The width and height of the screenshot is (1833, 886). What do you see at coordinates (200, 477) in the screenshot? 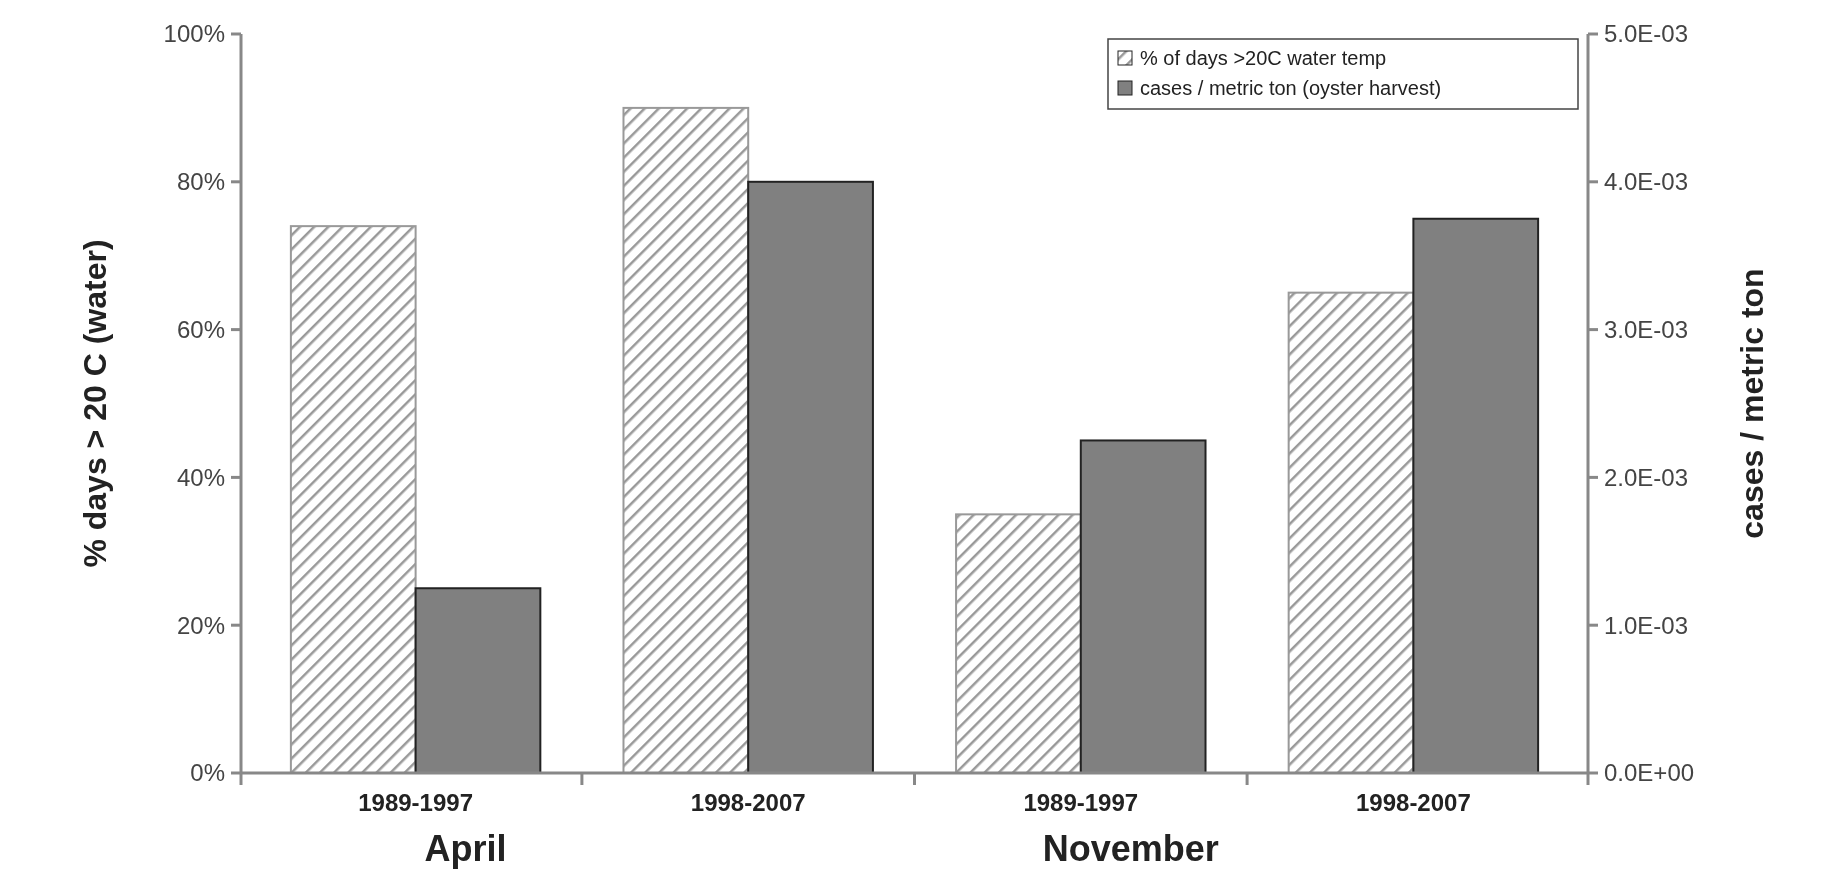
I see `y-tick-label: 40%` at bounding box center [200, 477].